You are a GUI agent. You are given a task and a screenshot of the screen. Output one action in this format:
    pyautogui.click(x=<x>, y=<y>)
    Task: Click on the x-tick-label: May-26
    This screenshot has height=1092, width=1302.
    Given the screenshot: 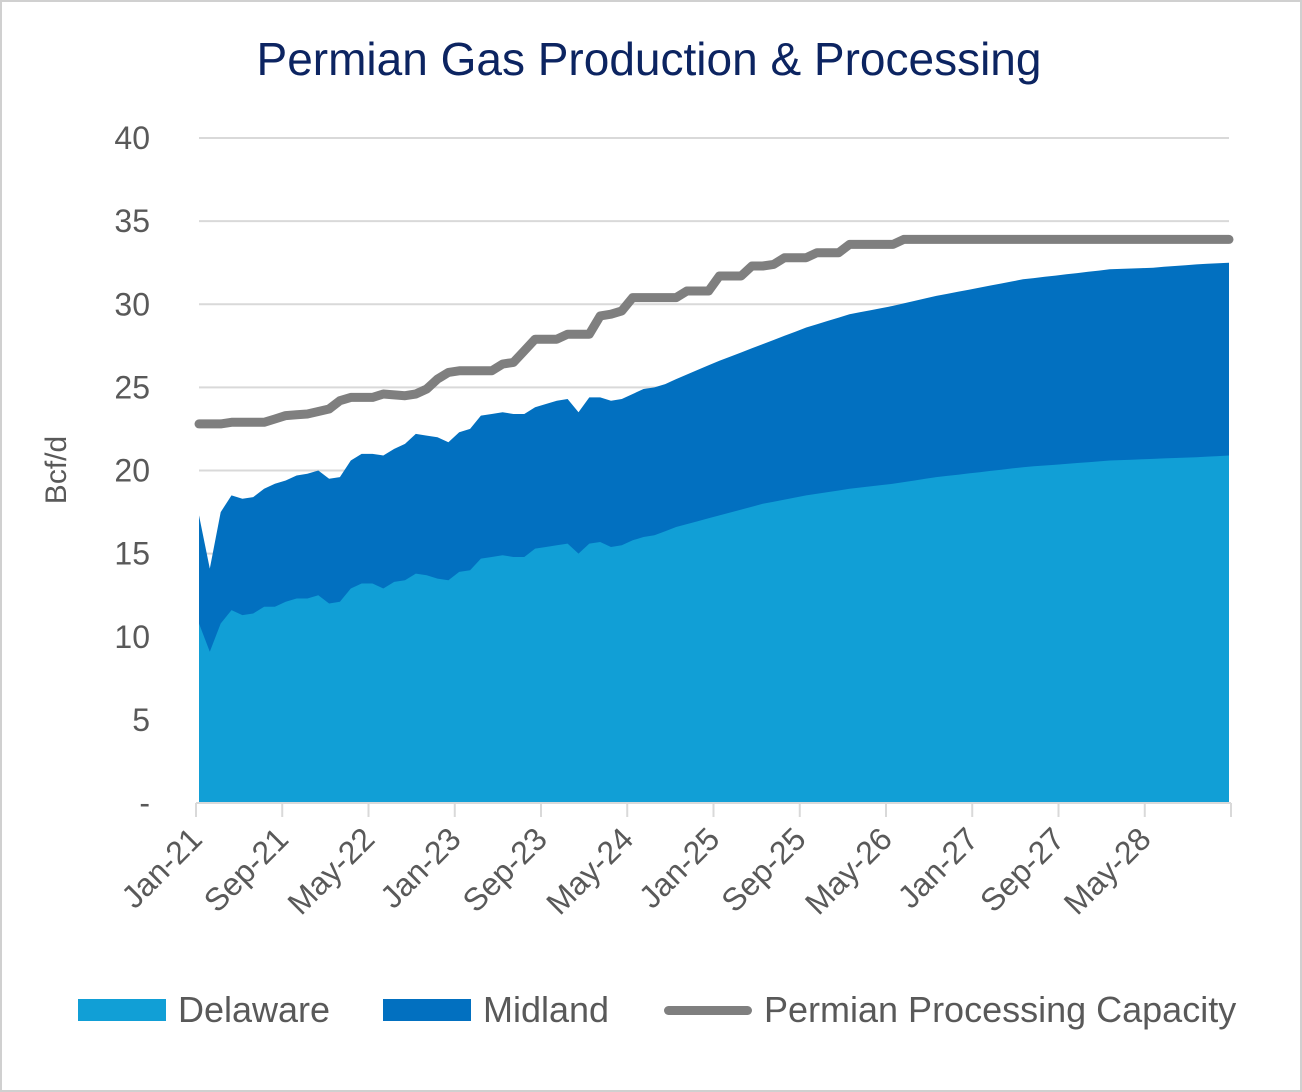 What is the action you would take?
    pyautogui.click(x=848, y=870)
    